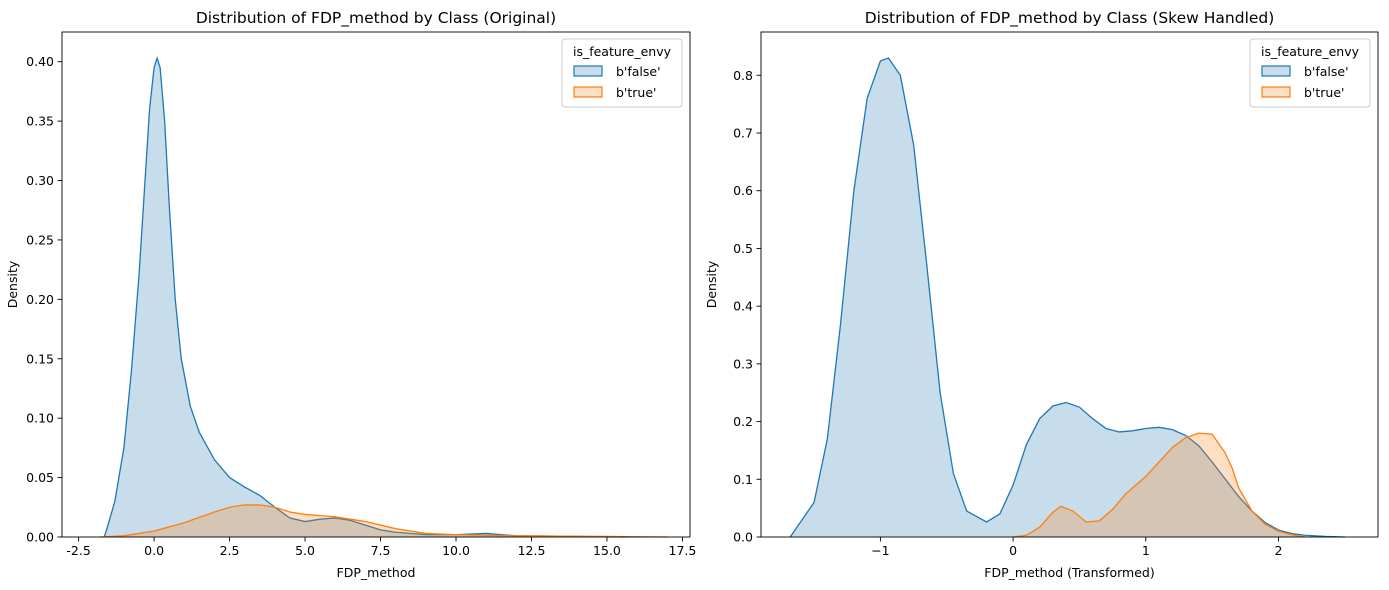 The height and width of the screenshot is (590, 1389). What do you see at coordinates (1069, 572) in the screenshot?
I see `x-axis-label: FDP_method (Transformed)` at bounding box center [1069, 572].